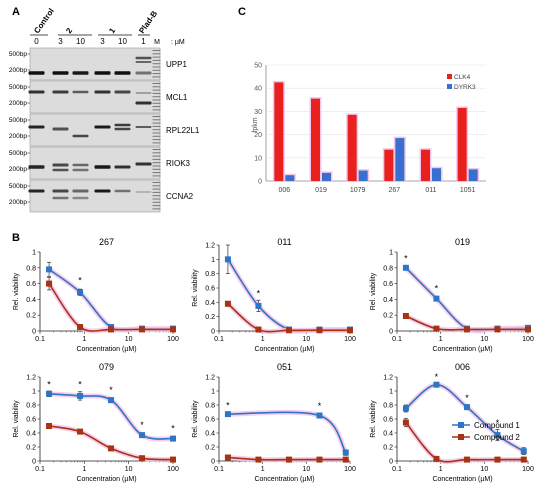  I want to click on gel-block-MCL1: 500bp 200bp MCL1, so click(98, 97).